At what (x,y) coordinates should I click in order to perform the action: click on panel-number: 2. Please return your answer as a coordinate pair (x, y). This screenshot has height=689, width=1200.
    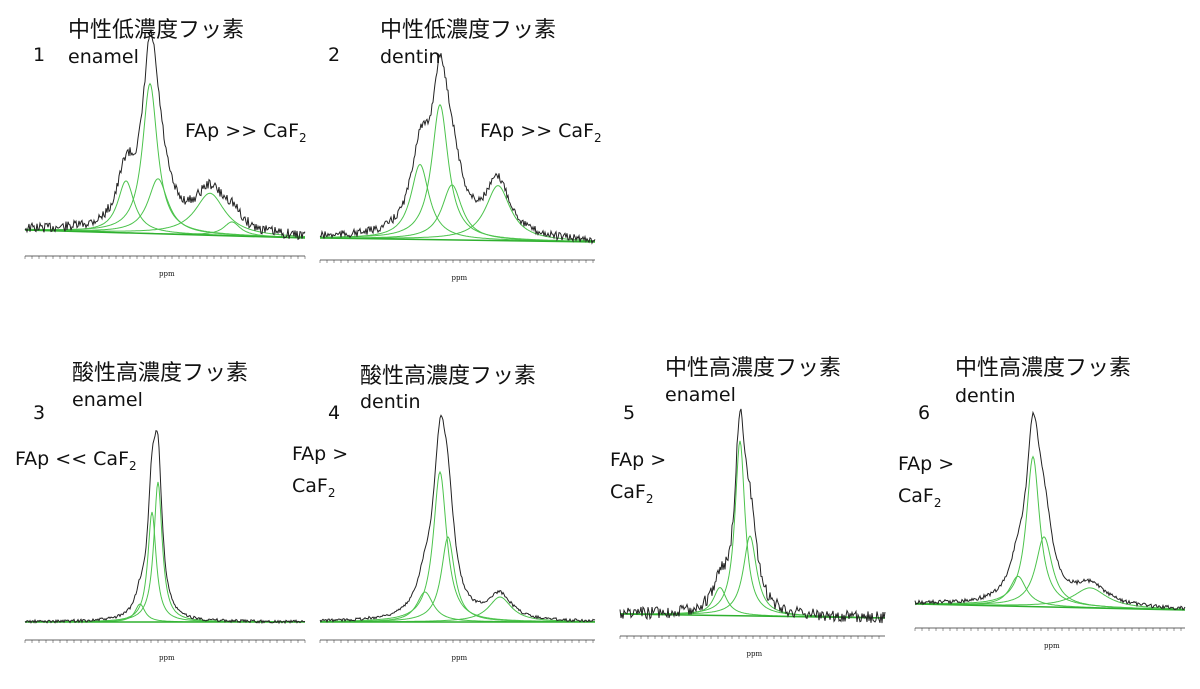
    Looking at the image, I should click on (334, 55).